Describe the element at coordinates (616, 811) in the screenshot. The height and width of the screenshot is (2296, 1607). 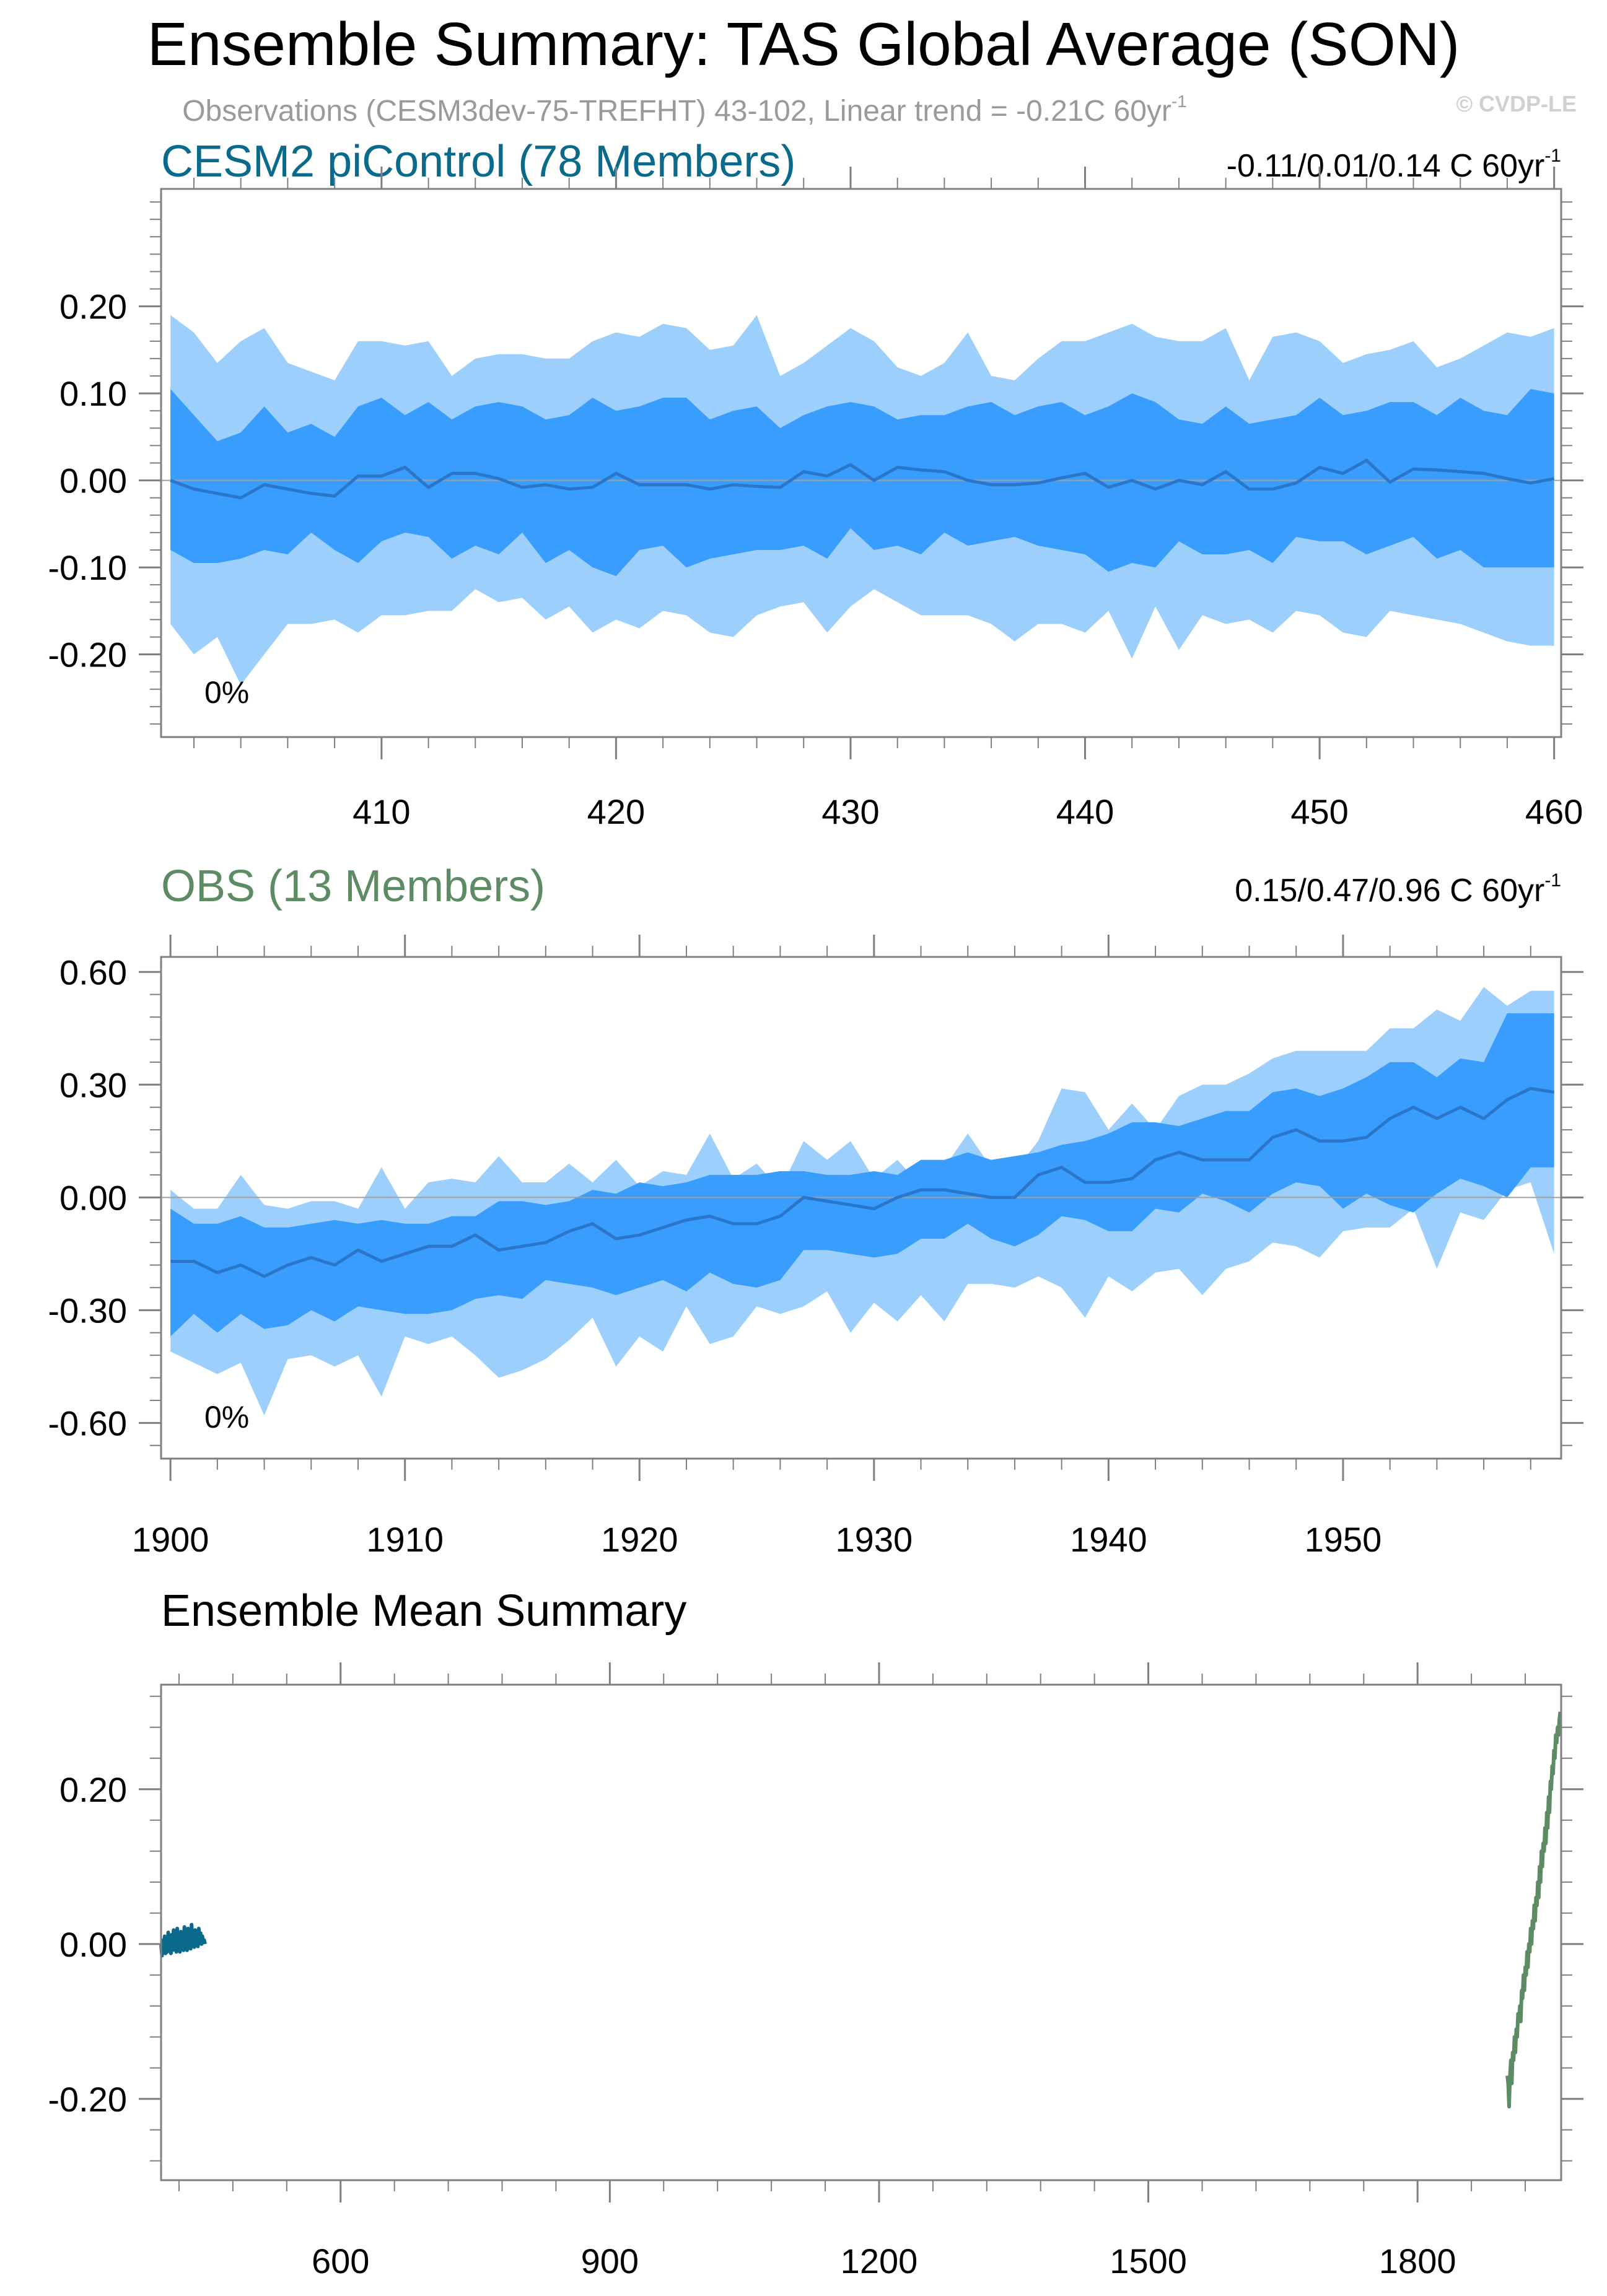
I see `x-tick-label: 420` at that location.